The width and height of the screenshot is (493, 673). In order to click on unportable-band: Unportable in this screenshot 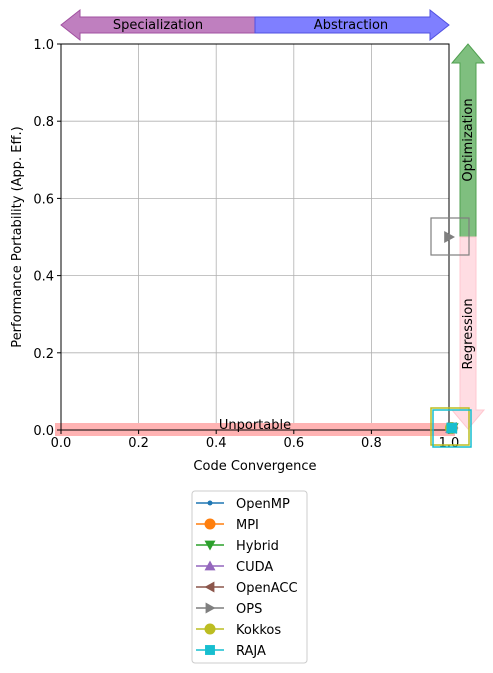, I will do `click(255, 427)`.